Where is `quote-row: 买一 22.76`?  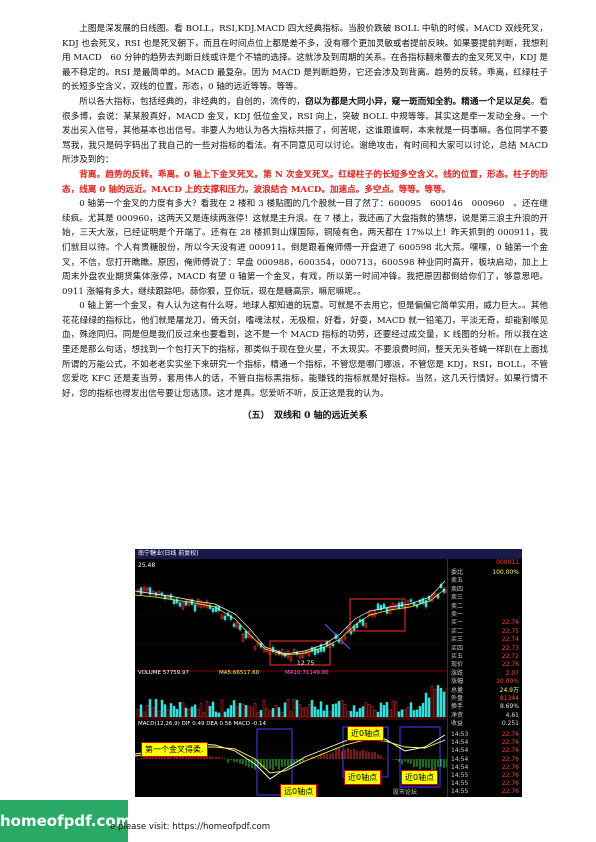
quote-row: 买一 22.76 is located at coordinates (486, 623).